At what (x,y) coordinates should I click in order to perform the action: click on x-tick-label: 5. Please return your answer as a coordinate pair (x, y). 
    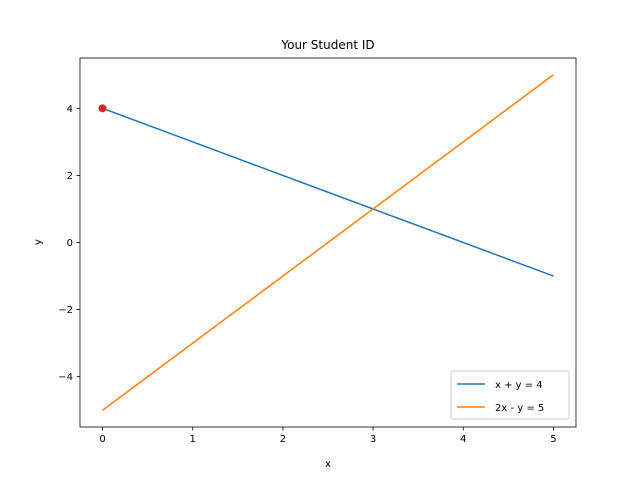
    Looking at the image, I should click on (553, 439).